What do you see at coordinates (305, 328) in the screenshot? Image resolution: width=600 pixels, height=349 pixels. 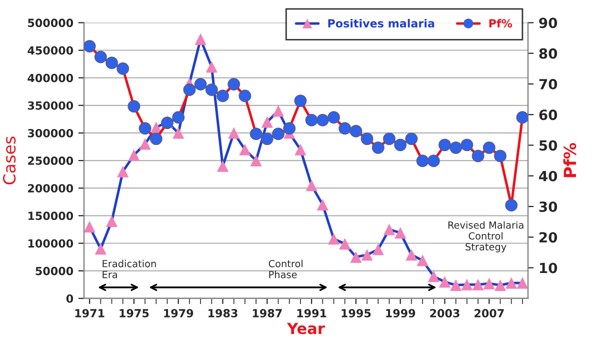 I see `x-axis-title: Year` at bounding box center [305, 328].